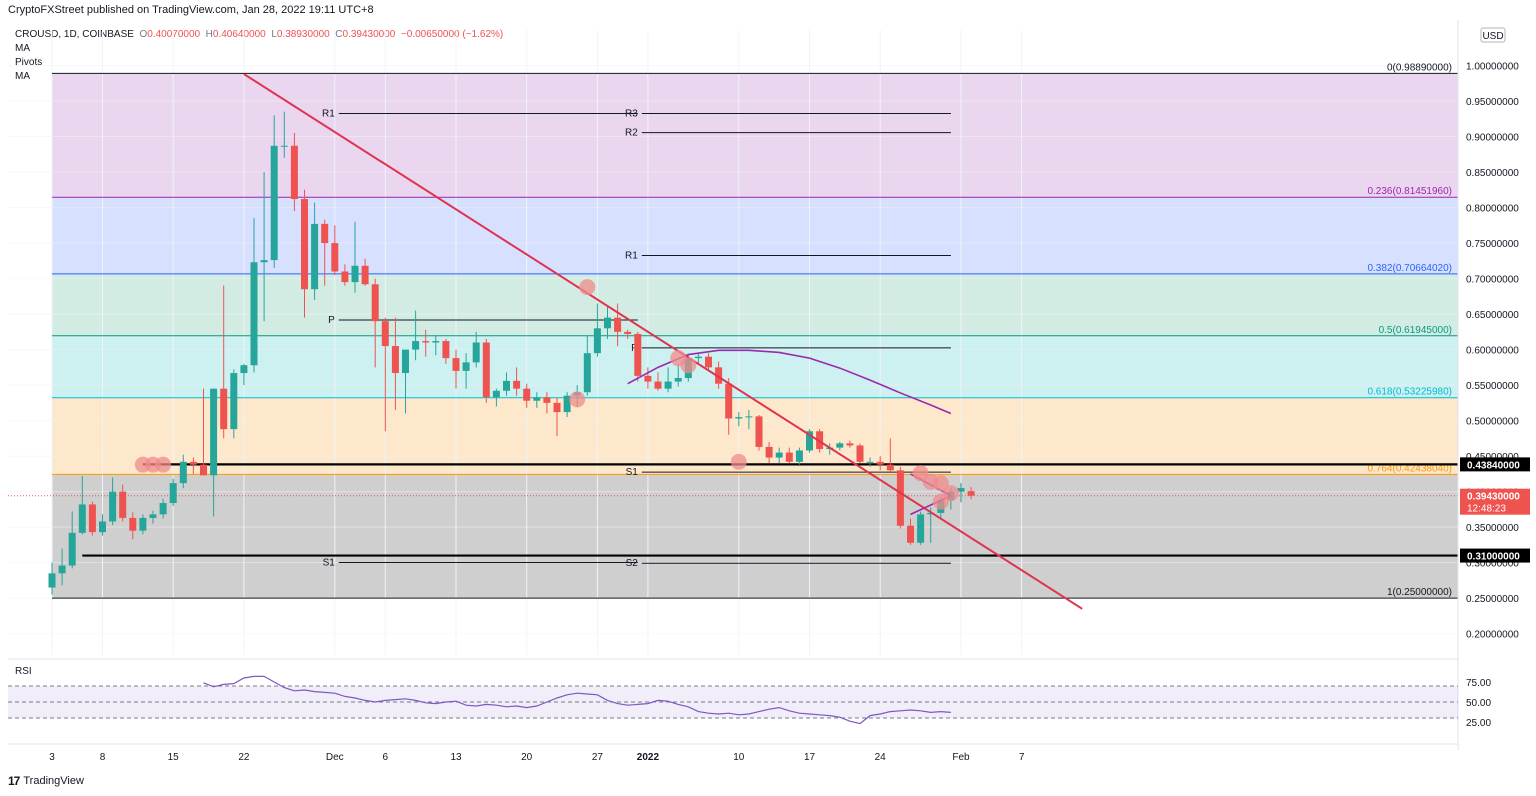  What do you see at coordinates (648, 757) in the screenshot?
I see `time-tick-9: 2022` at bounding box center [648, 757].